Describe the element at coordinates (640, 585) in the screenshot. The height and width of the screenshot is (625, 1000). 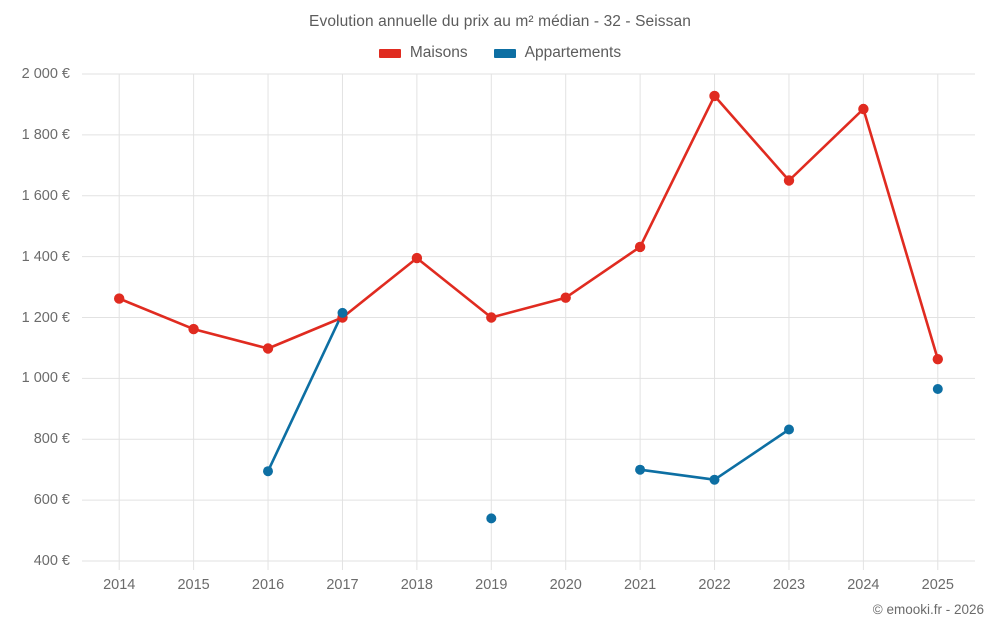
I see `x-axis-tick-label: 2021` at that location.